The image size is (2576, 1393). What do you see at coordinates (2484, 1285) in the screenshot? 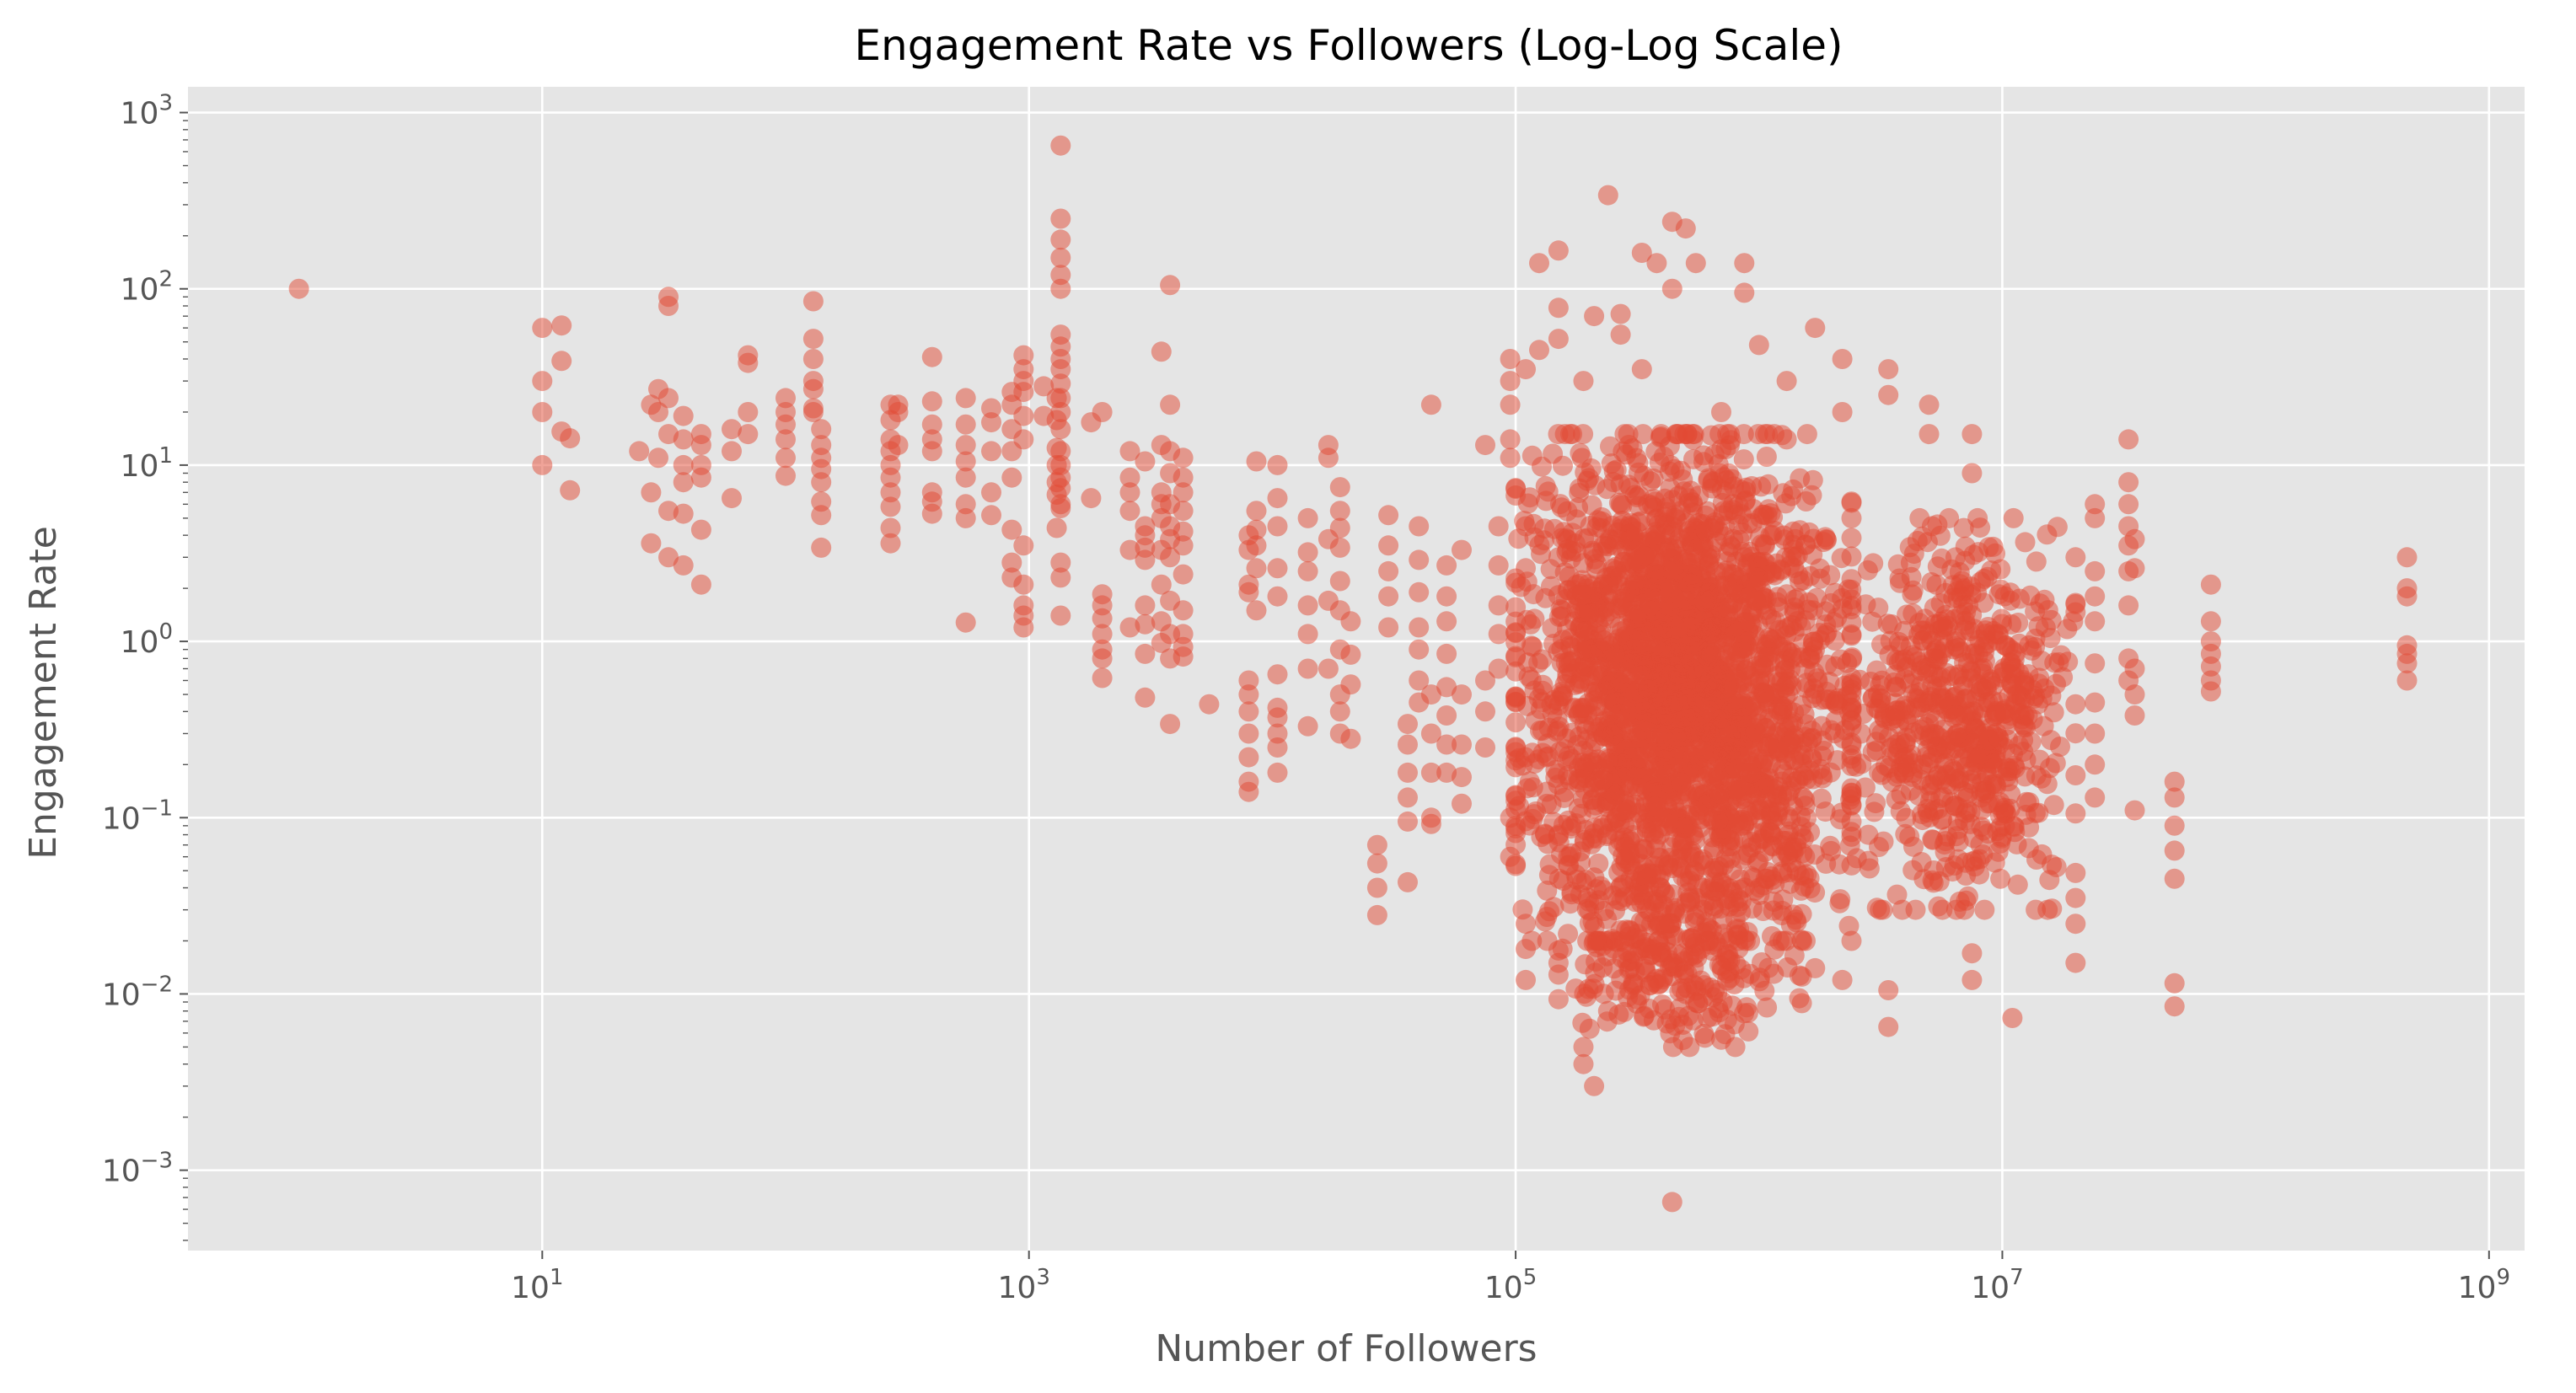
I see `x-tick-label: 109` at bounding box center [2484, 1285].